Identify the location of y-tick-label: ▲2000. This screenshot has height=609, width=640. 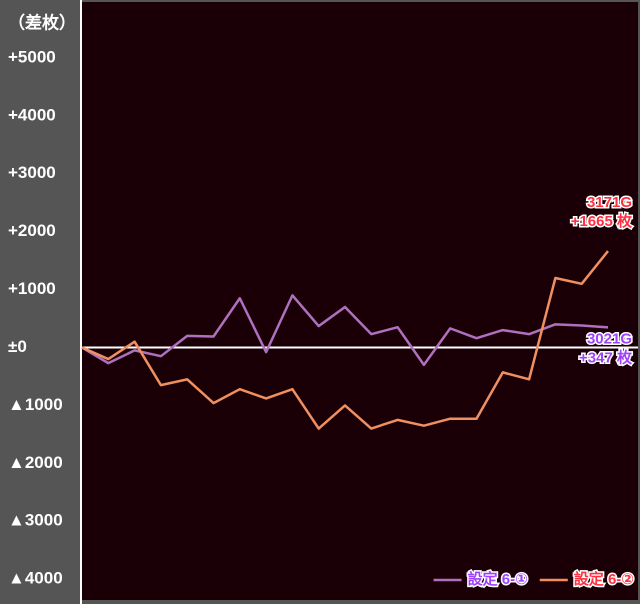
(35, 462).